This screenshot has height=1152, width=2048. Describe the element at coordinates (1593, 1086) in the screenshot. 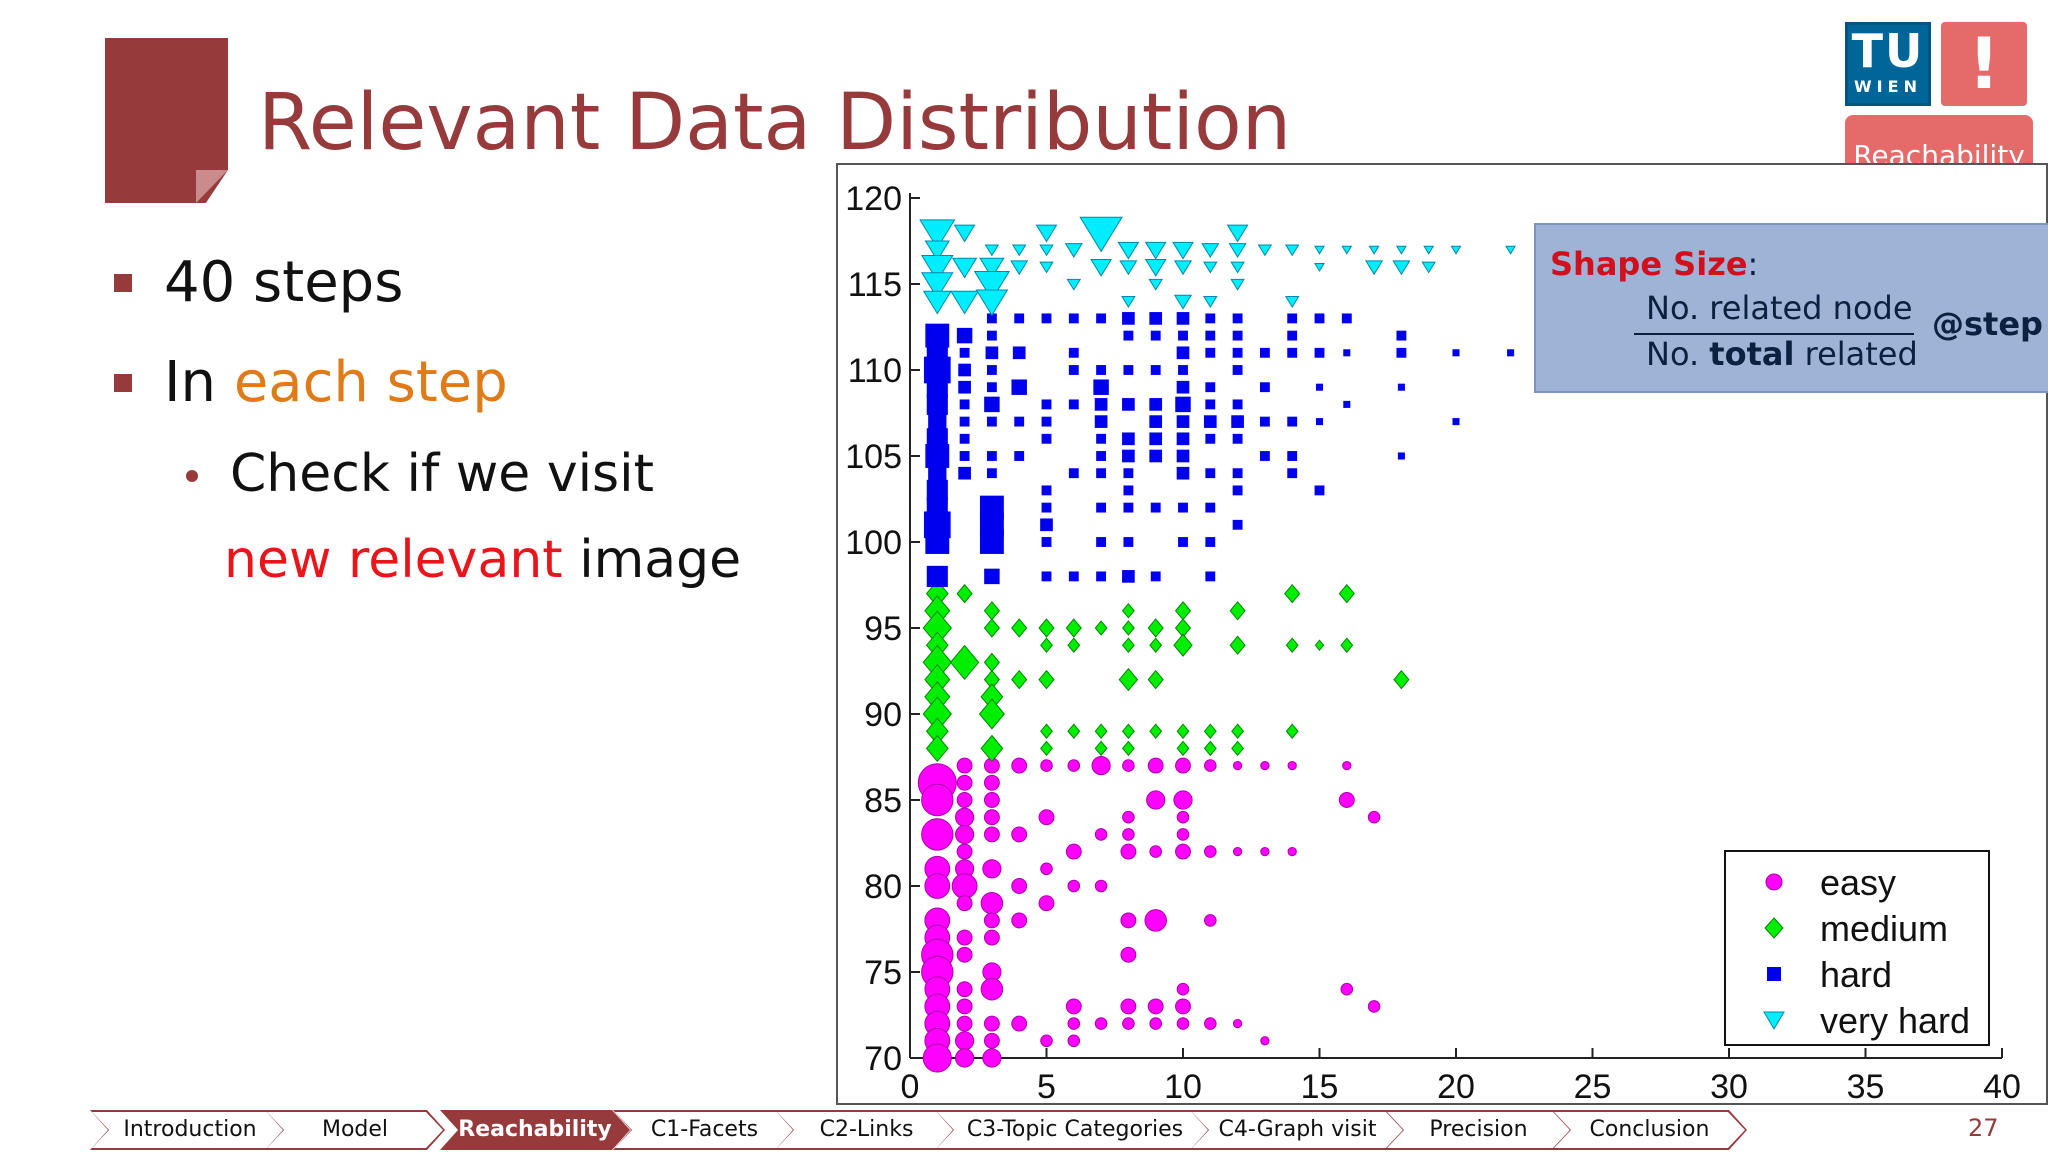

I see `x-tick-label: 25` at that location.